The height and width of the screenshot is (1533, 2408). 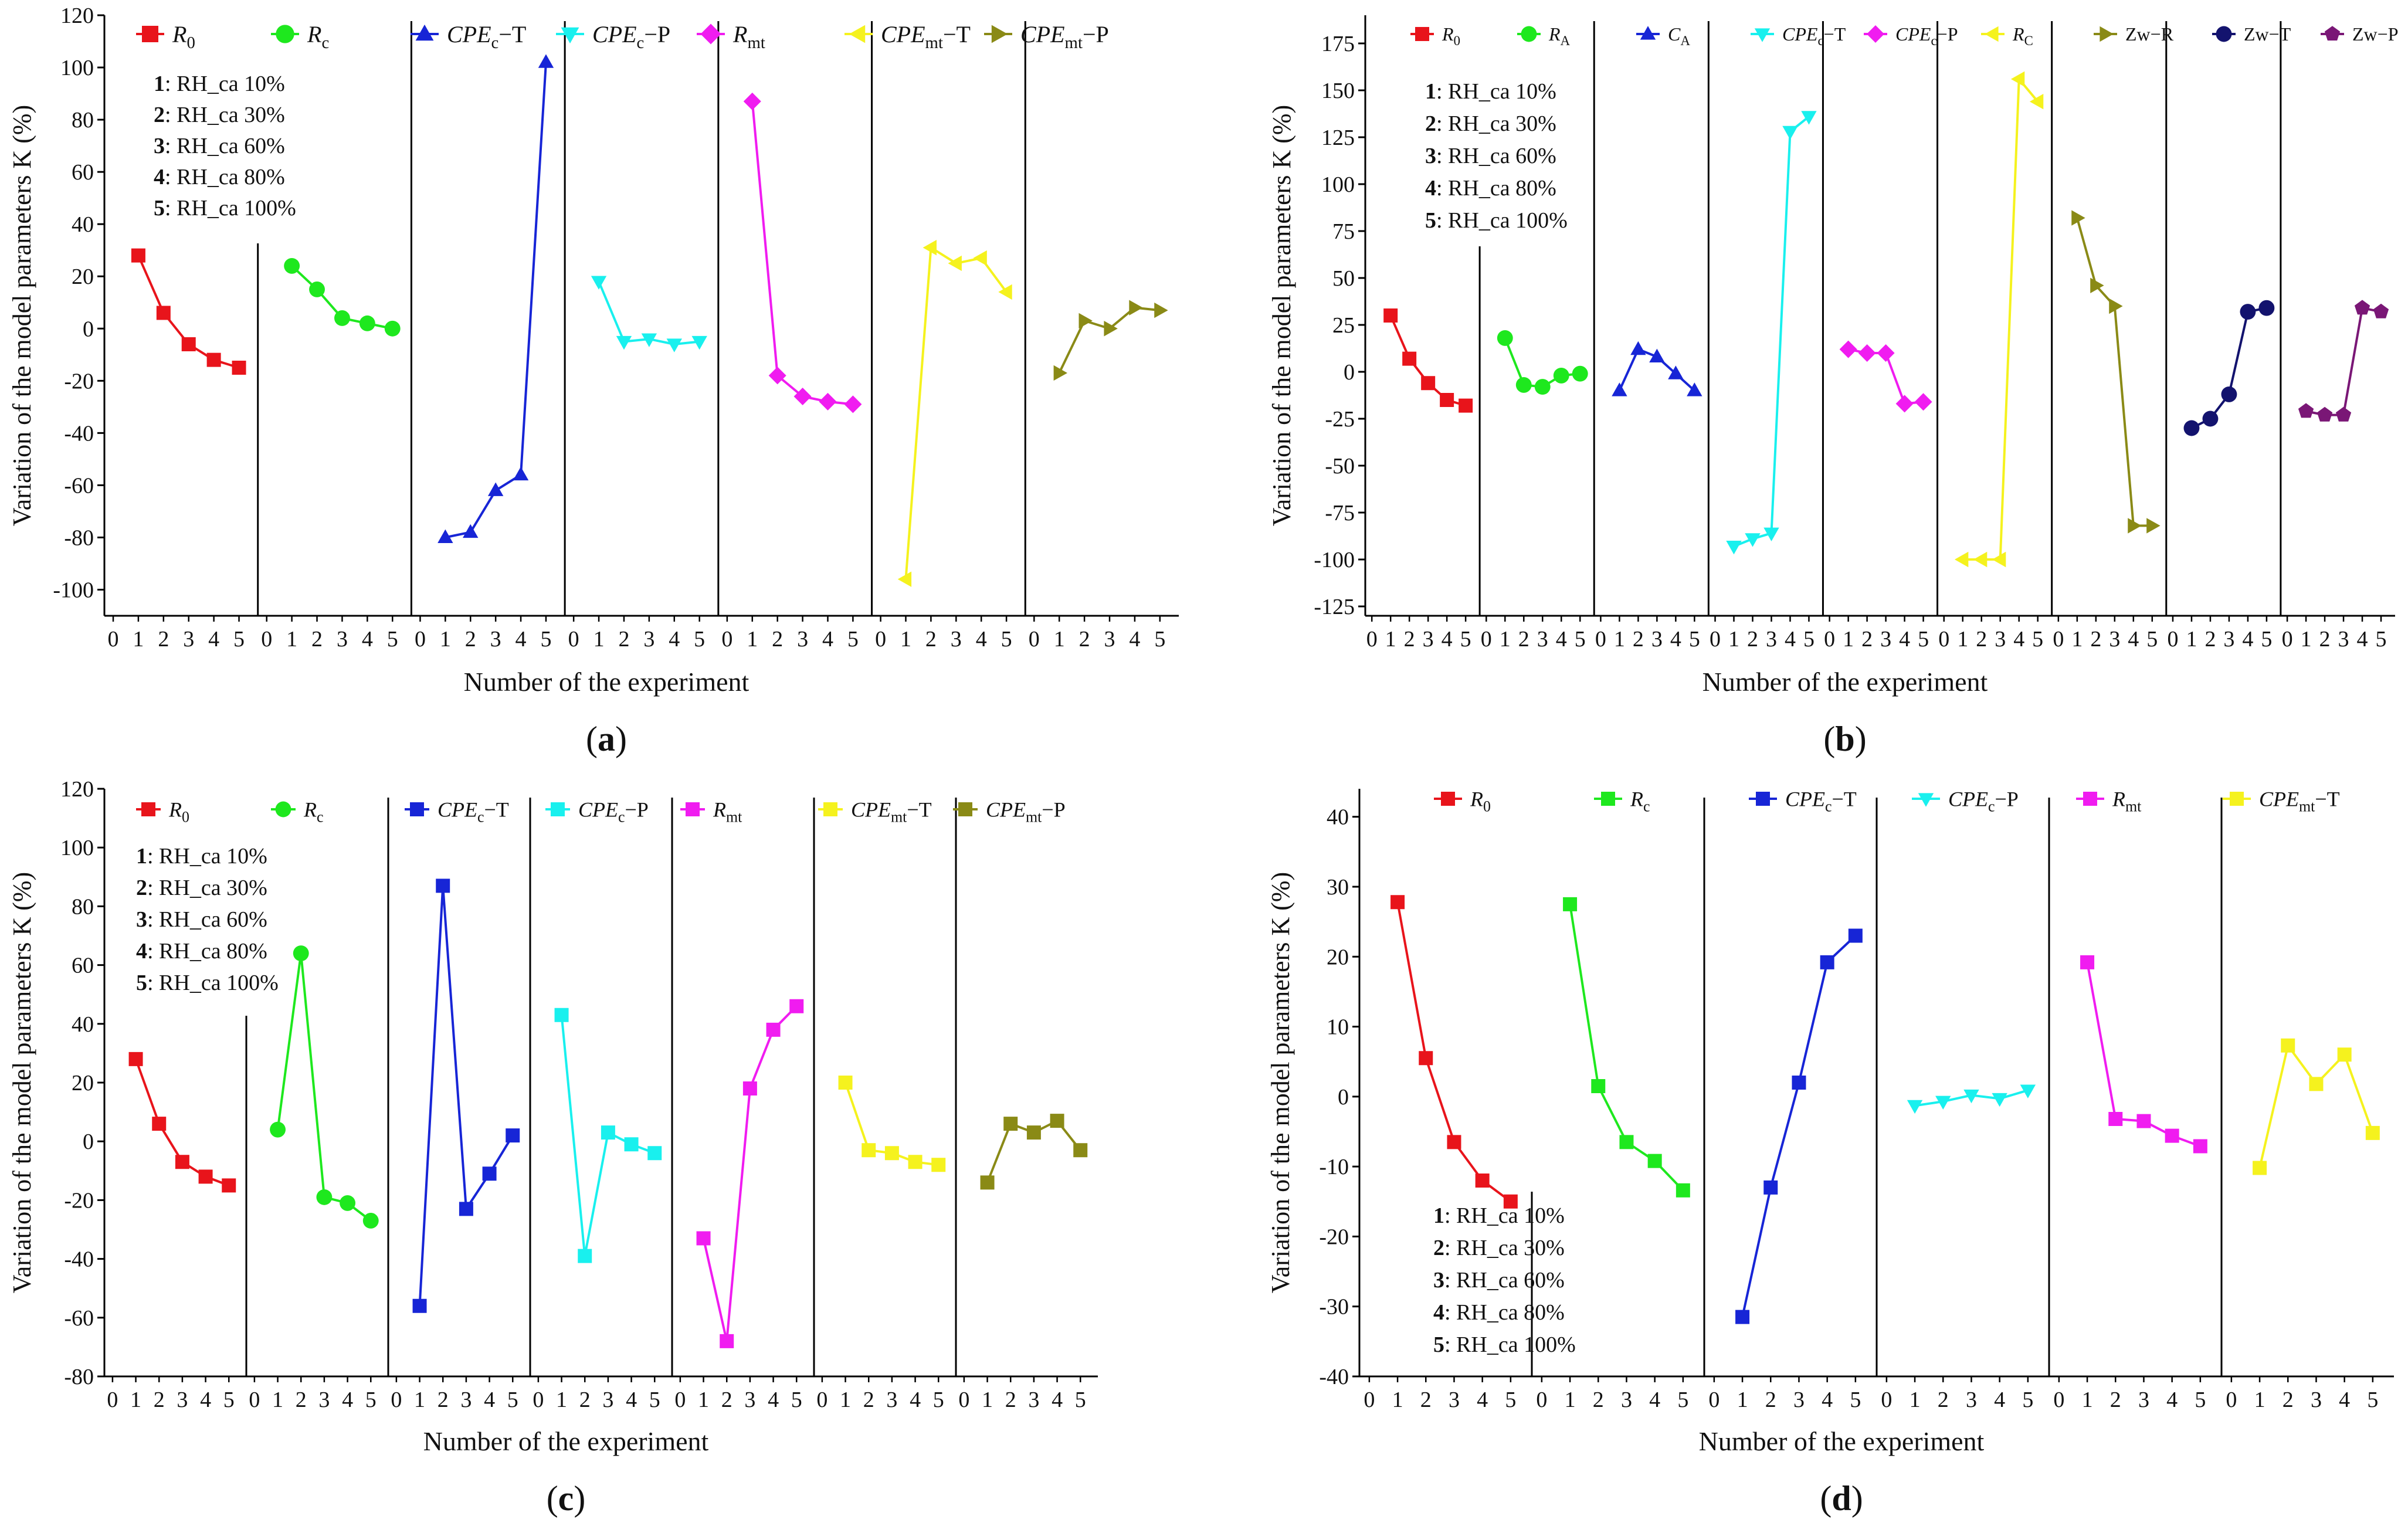 I want to click on panel-d-series-r0-point, so click(x=1426, y=1058).